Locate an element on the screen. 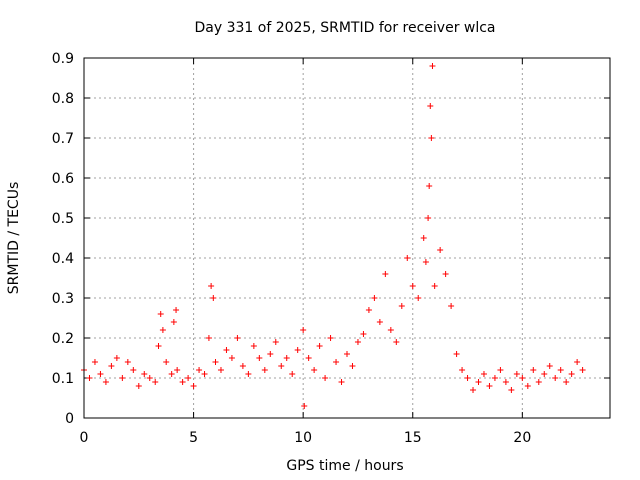 The height and width of the screenshot is (480, 640). x-tick-label: 20 is located at coordinates (522, 438).